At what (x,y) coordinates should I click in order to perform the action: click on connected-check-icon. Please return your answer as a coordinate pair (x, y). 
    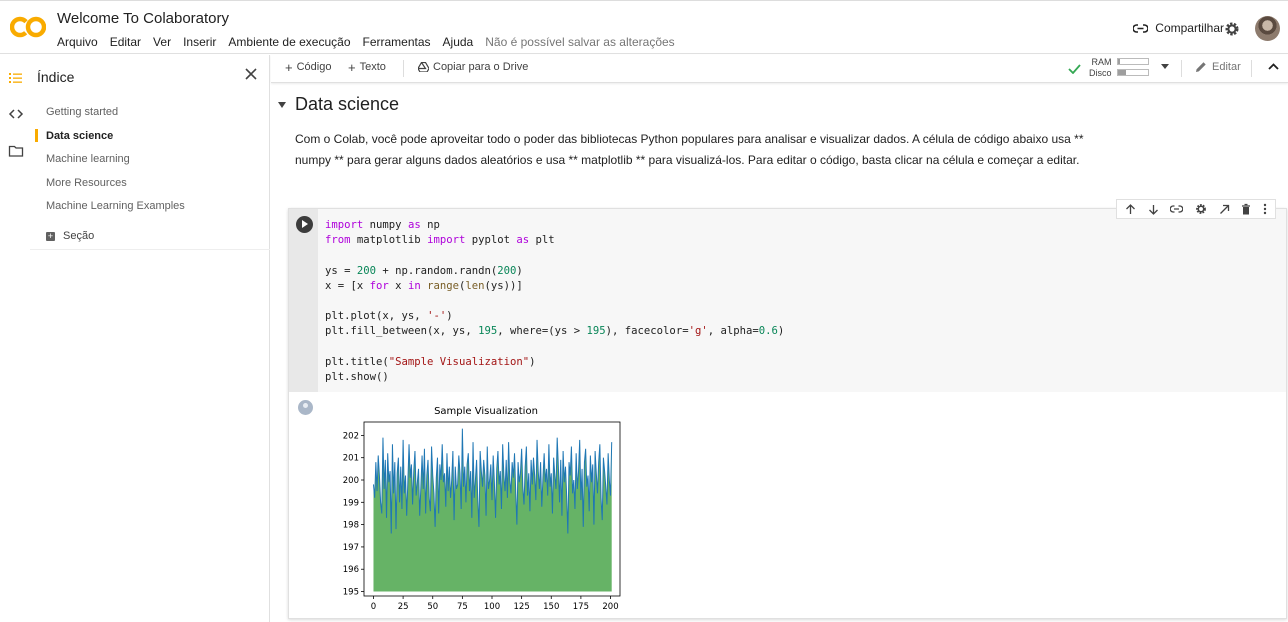
    Looking at the image, I should click on (1074, 69).